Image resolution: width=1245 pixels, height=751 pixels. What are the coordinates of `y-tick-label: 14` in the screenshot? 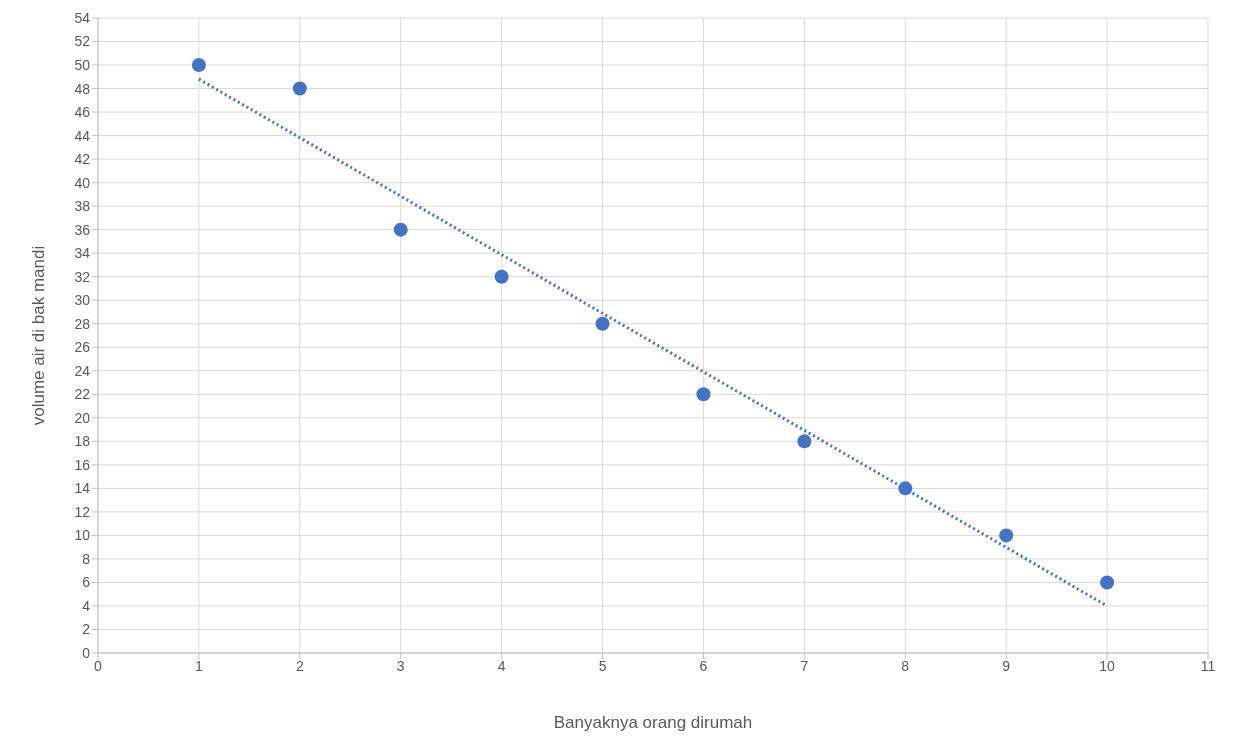 It's located at (82, 488).